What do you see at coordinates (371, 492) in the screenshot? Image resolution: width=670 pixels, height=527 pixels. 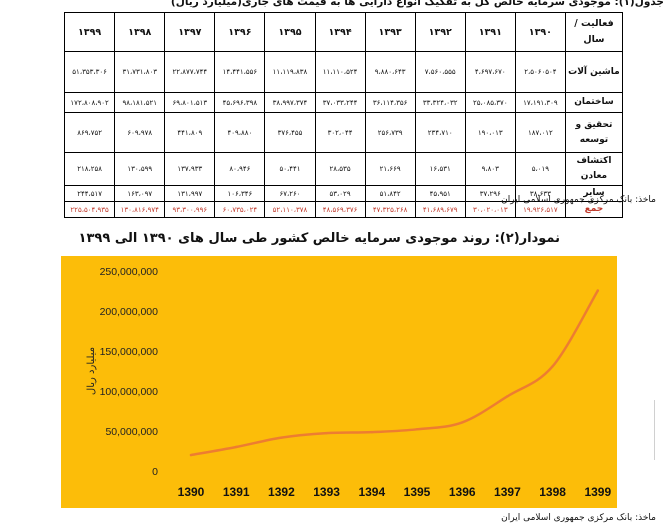 I see `x-tick-label: 1394` at bounding box center [371, 492].